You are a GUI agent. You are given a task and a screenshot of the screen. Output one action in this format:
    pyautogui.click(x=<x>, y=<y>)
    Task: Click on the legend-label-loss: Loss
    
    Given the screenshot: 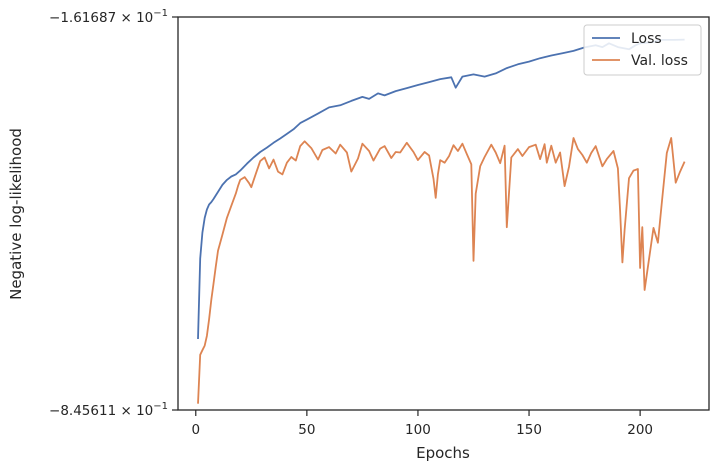 What is the action you would take?
    pyautogui.click(x=646, y=39)
    